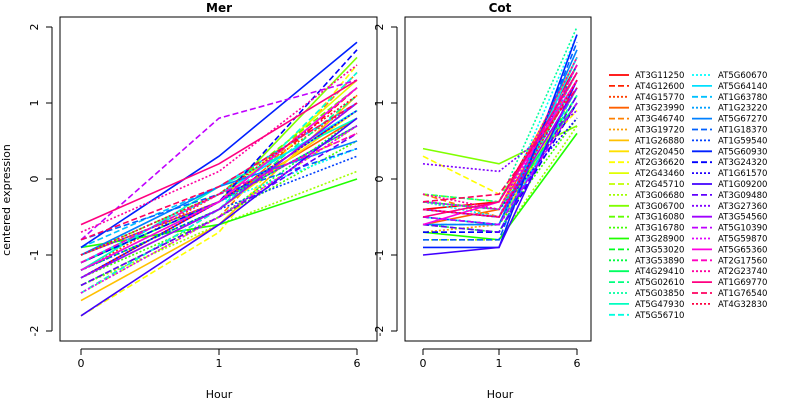 The image size is (800, 400). What do you see at coordinates (742, 174) in the screenshot?
I see `legend-label-at1g61570: AT1G61570` at bounding box center [742, 174].